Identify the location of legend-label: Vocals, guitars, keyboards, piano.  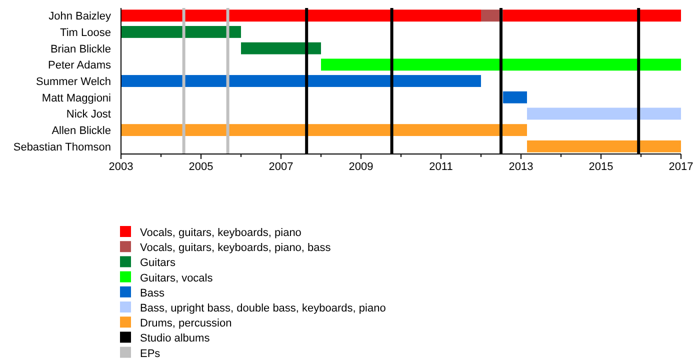
(221, 233).